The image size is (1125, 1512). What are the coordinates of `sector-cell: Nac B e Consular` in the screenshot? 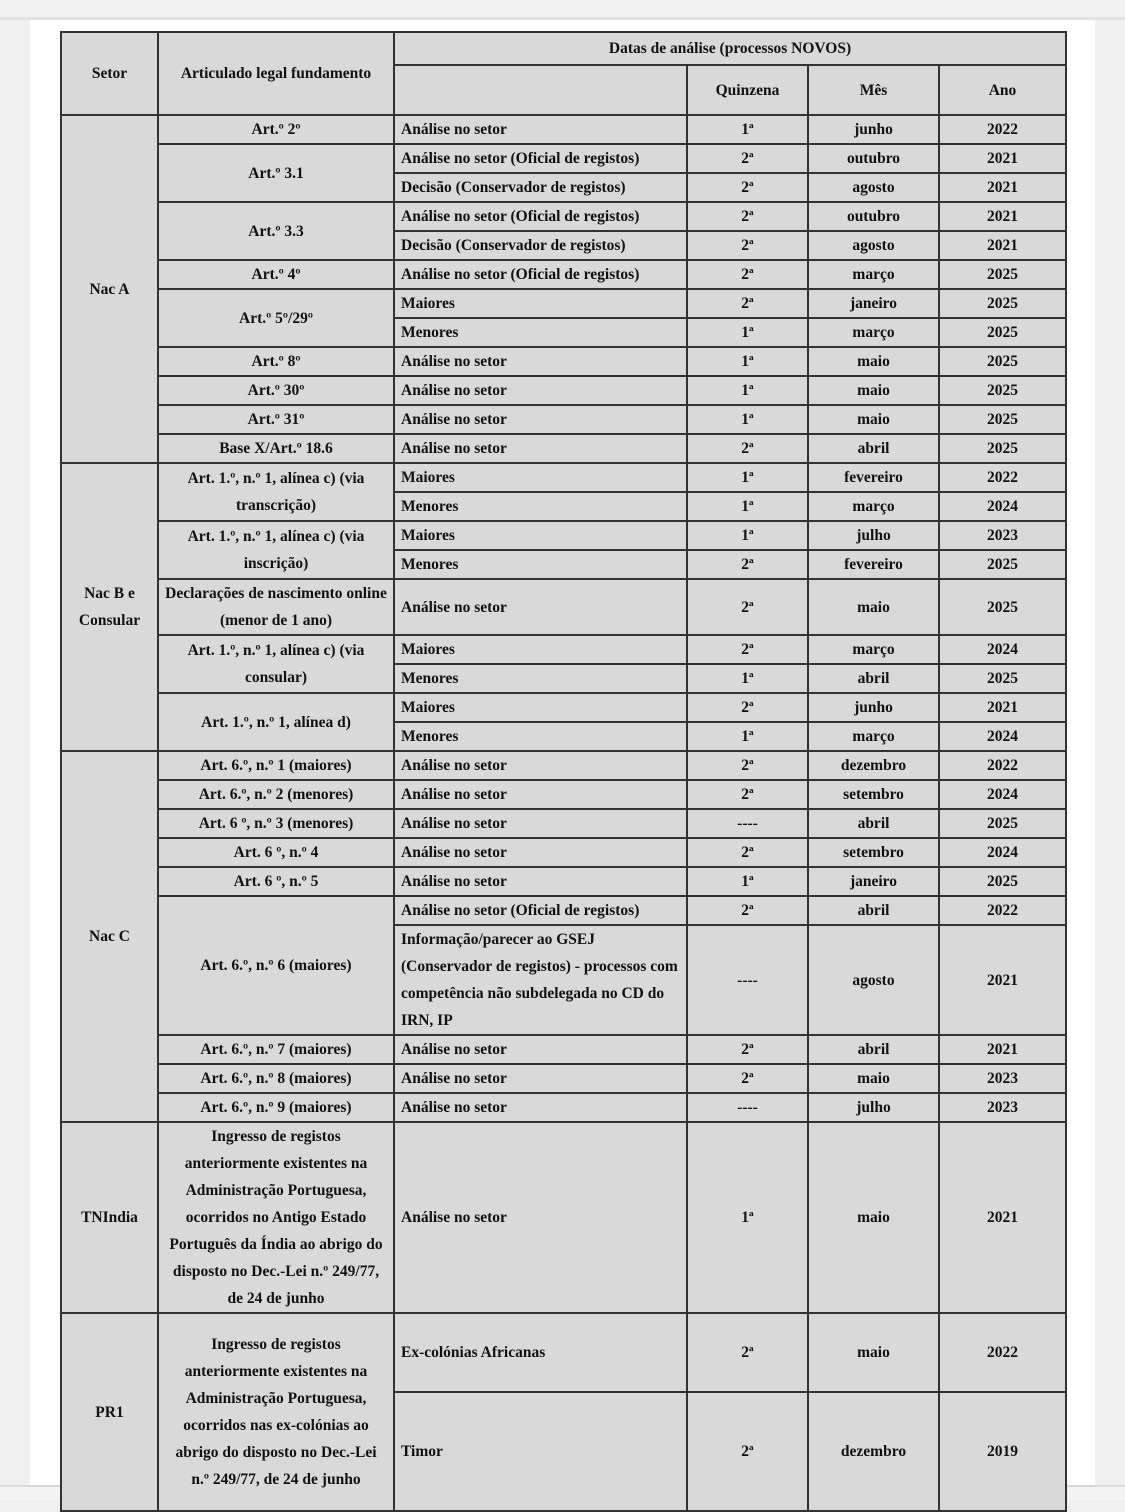 It's located at (109, 607).